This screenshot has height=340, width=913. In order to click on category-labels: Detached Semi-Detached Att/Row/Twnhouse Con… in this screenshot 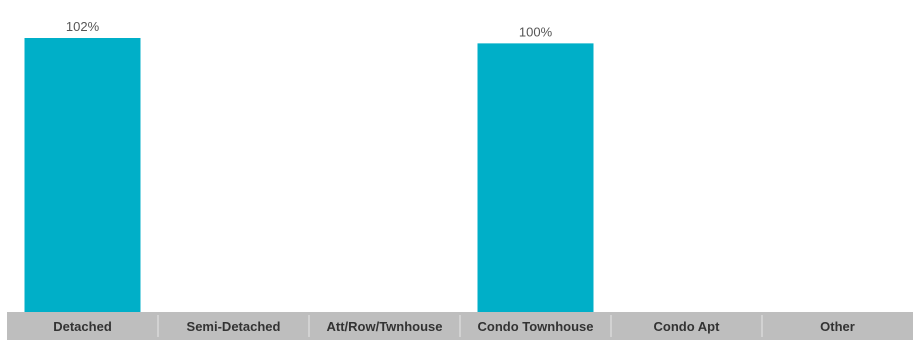, I will do `click(454, 326)`.